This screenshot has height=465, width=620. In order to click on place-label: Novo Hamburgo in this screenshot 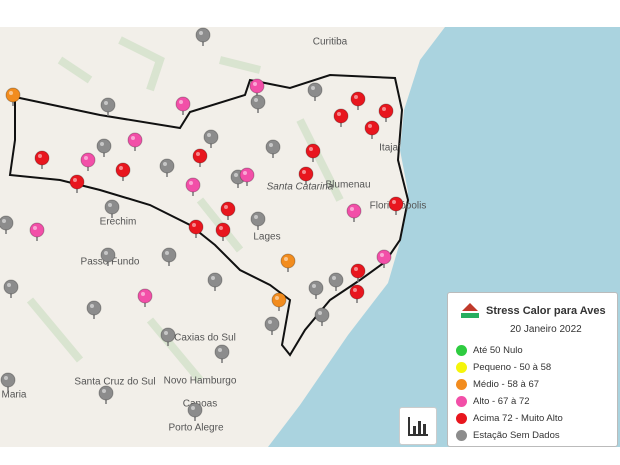, I will do `click(200, 381)`.